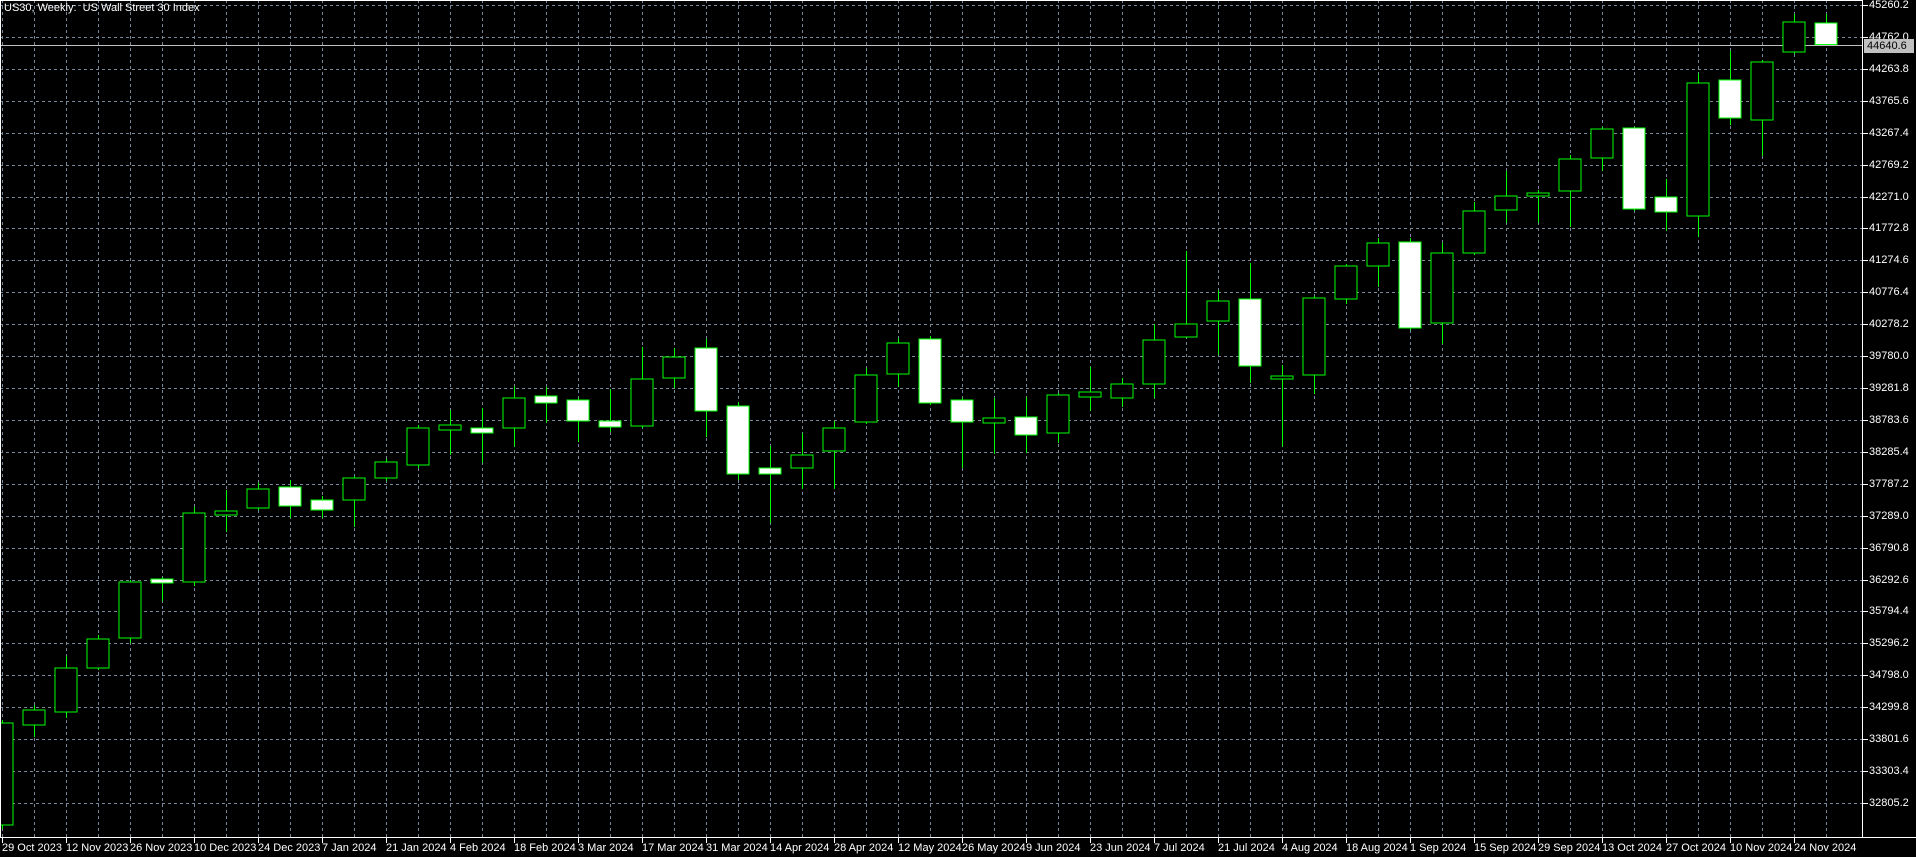  What do you see at coordinates (737, 848) in the screenshot?
I see `date-axis-label: 31 Mar 2024` at bounding box center [737, 848].